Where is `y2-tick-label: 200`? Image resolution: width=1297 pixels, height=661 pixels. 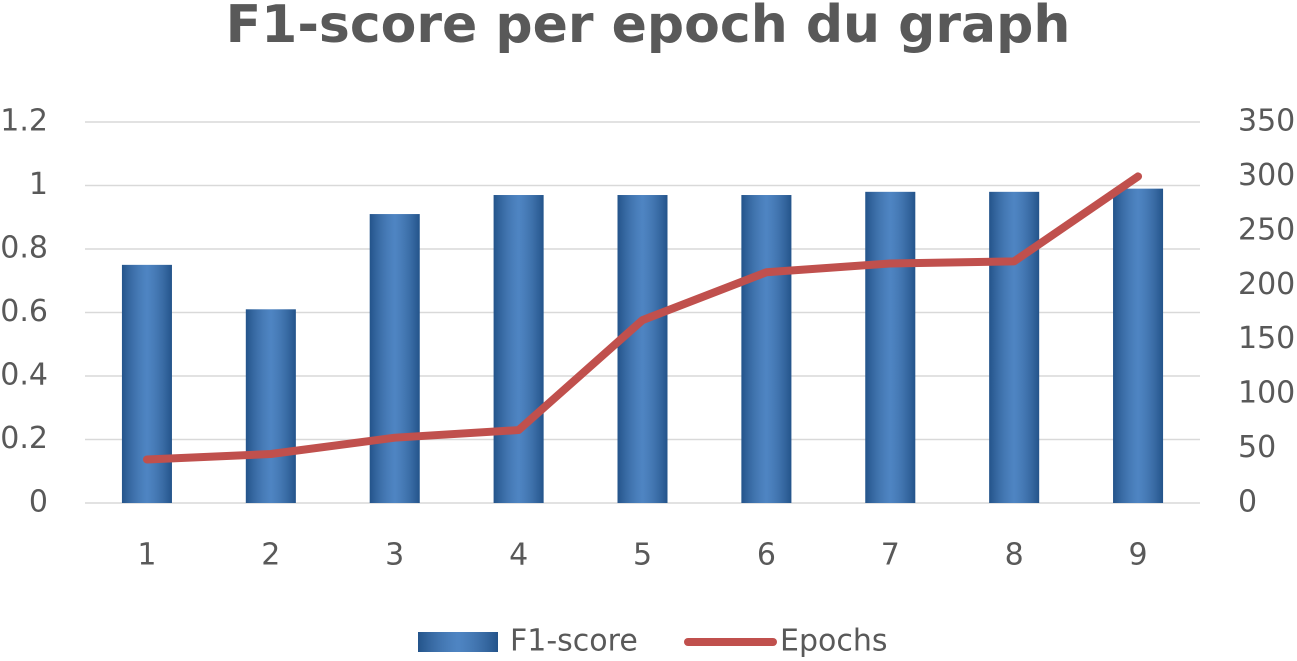
y2-tick-label: 200 is located at coordinates (1266, 284).